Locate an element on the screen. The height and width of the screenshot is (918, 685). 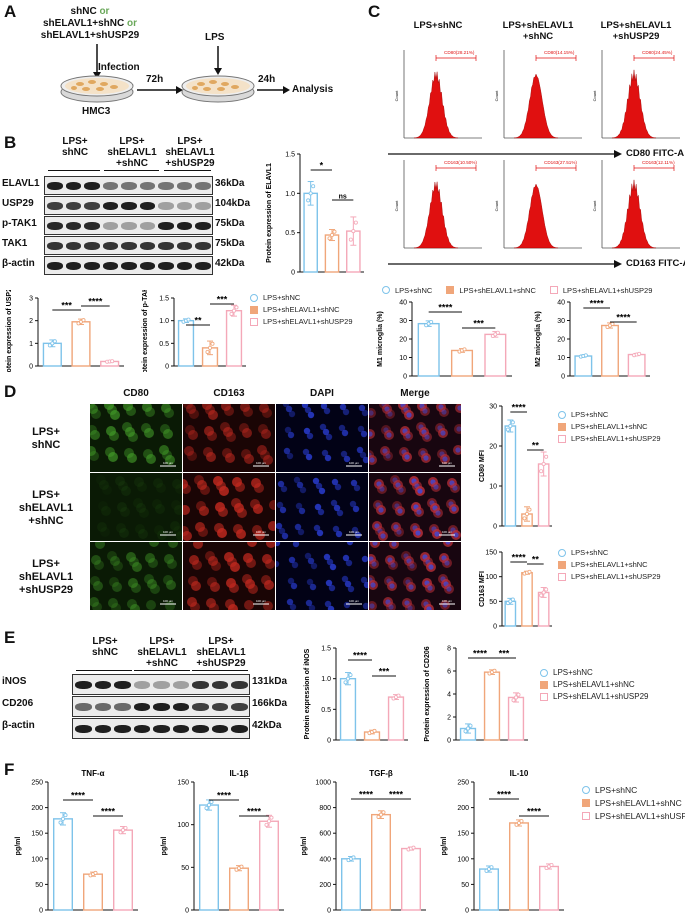
y-tick-label: 3 is located at coordinates (31, 299).